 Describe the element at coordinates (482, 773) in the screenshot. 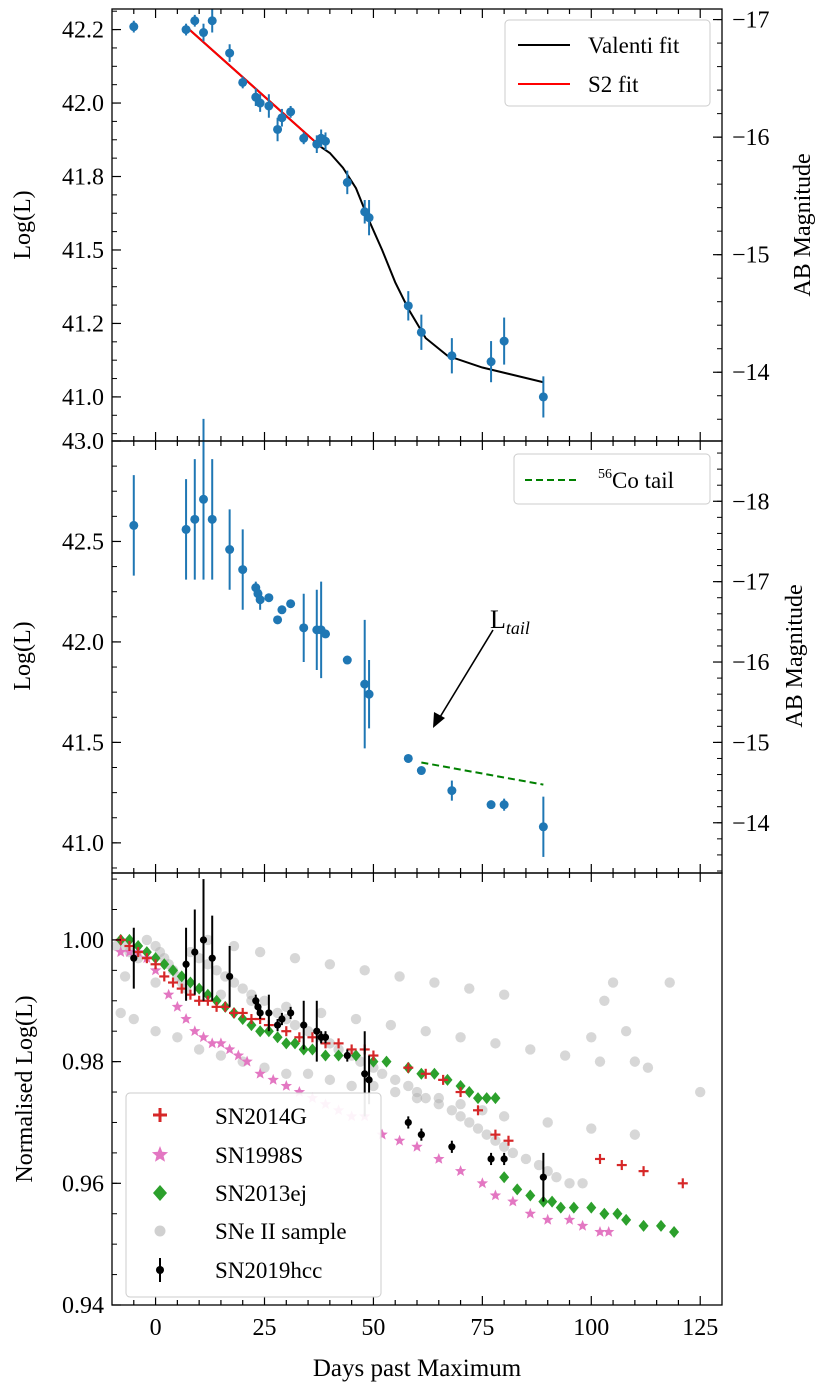

I see `middle-line--co-tail` at that location.